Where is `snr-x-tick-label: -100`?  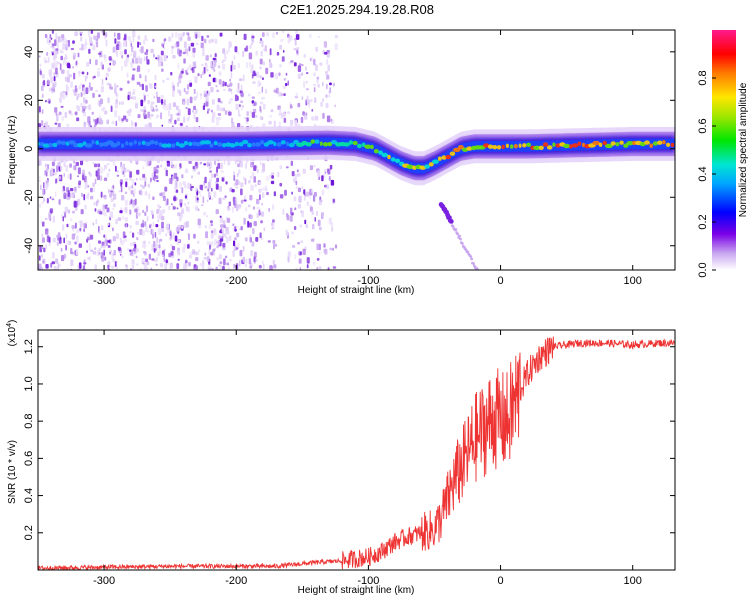
snr-x-tick-label: -100 is located at coordinates (368, 581).